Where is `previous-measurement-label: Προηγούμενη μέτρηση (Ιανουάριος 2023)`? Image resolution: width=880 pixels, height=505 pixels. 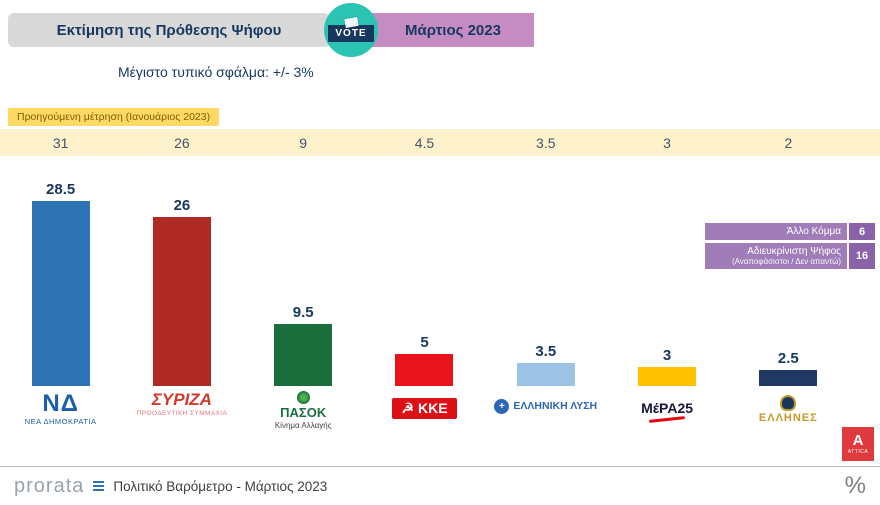 previous-measurement-label: Προηγούμενη μέτρηση (Ιανουάριος 2023) is located at coordinates (114, 117).